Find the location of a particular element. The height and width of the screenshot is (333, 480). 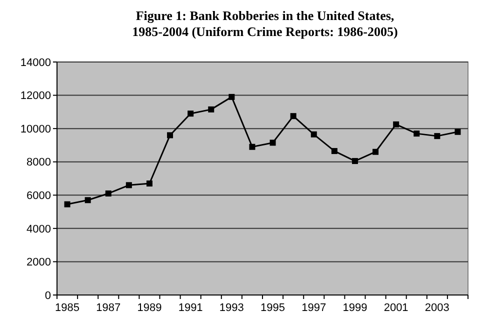

x-tick-label: 1985 is located at coordinates (67, 308).